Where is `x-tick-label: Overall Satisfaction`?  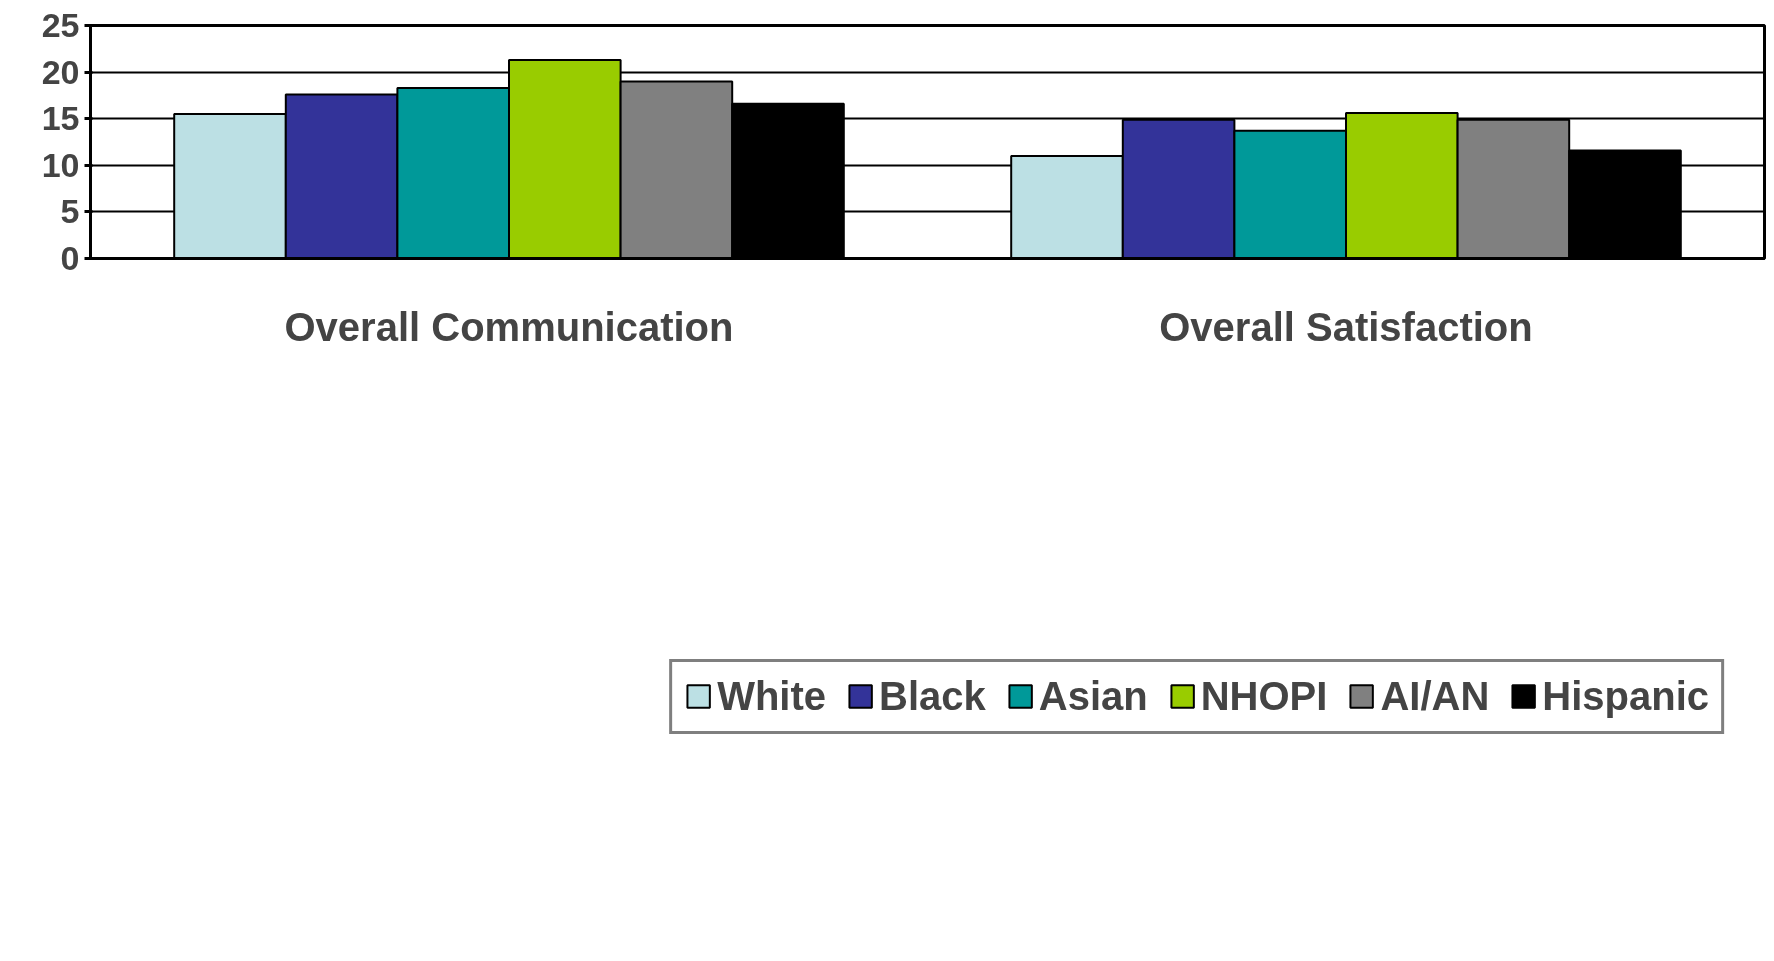
x-tick-label: Overall Satisfaction is located at coordinates (1346, 326).